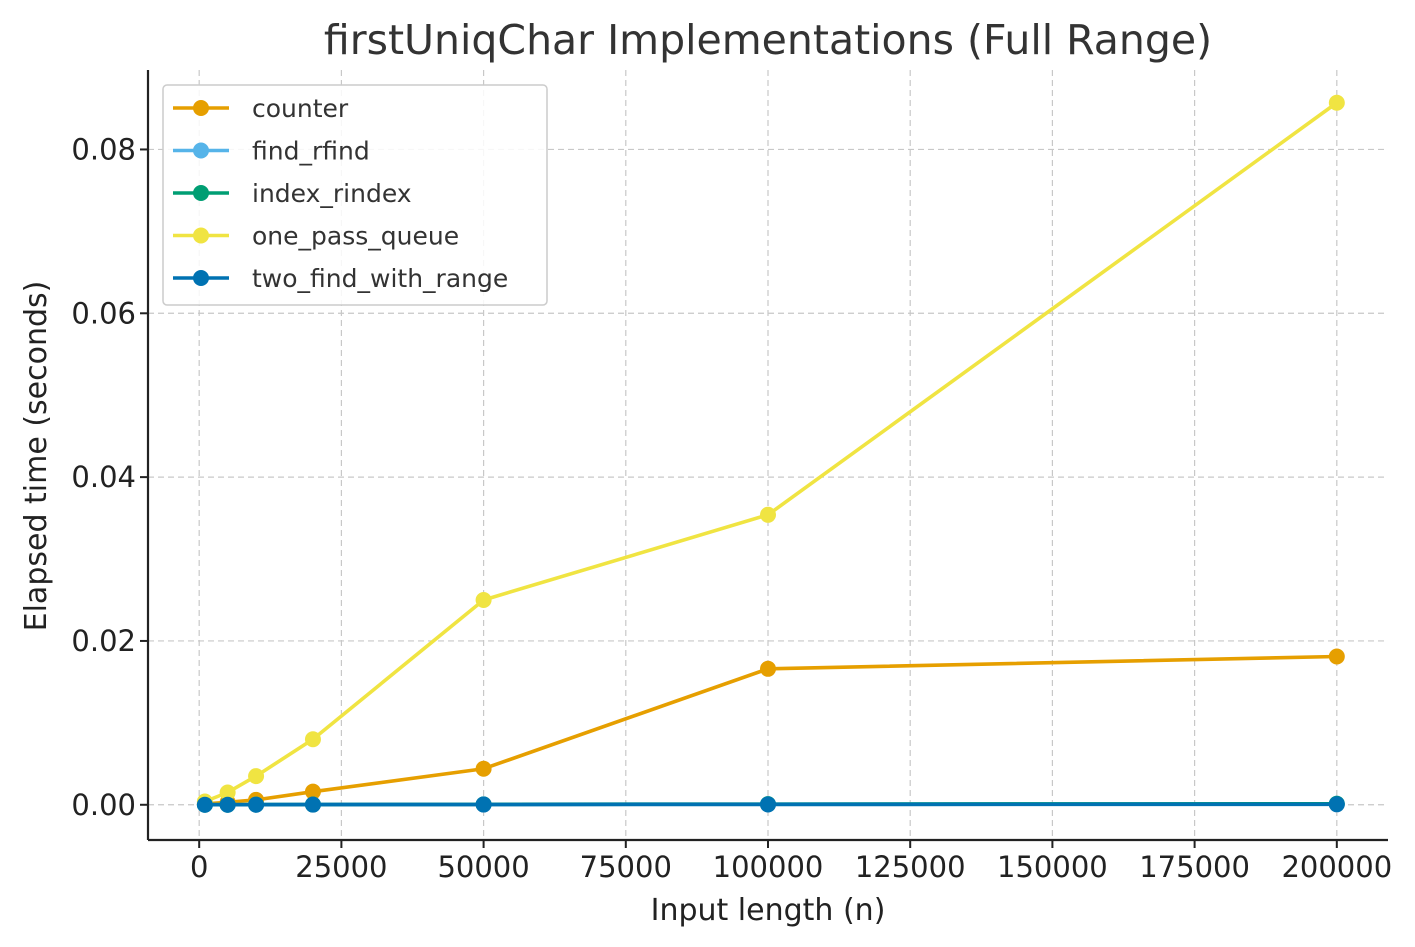  What do you see at coordinates (768, 867) in the screenshot?
I see `x-tick-label: 100000` at bounding box center [768, 867].